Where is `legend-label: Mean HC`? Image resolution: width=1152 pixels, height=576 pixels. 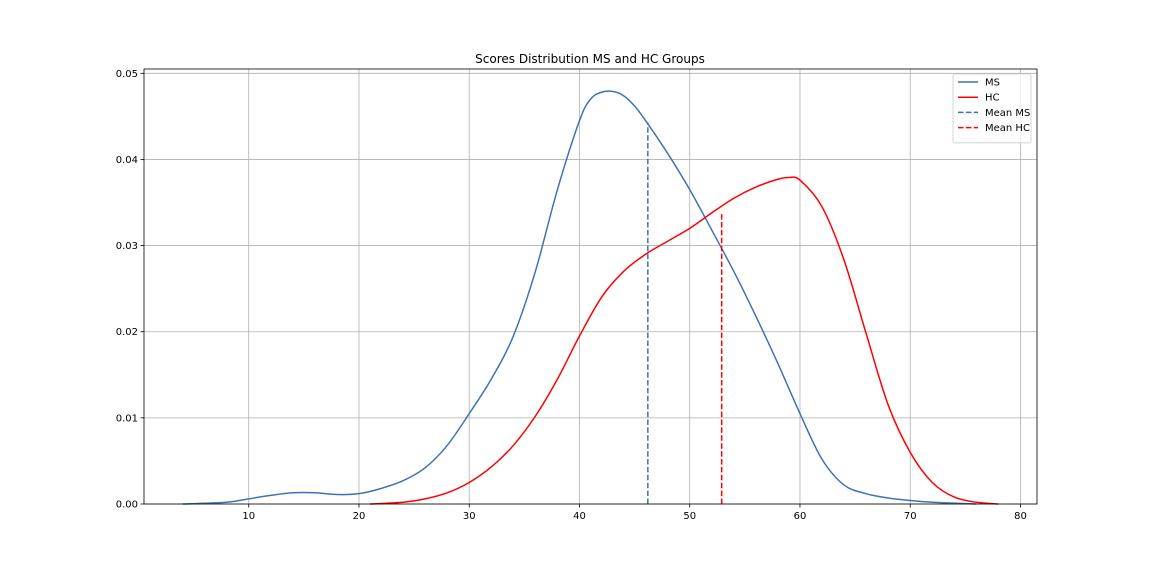
legend-label: Mean HC is located at coordinates (1007, 128).